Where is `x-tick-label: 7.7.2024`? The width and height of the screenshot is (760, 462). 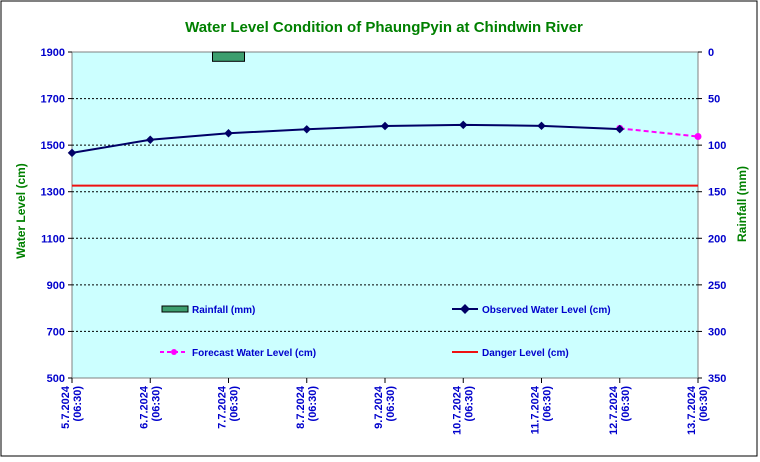 x-tick-label: 7.7.2024 is located at coordinates (223, 407).